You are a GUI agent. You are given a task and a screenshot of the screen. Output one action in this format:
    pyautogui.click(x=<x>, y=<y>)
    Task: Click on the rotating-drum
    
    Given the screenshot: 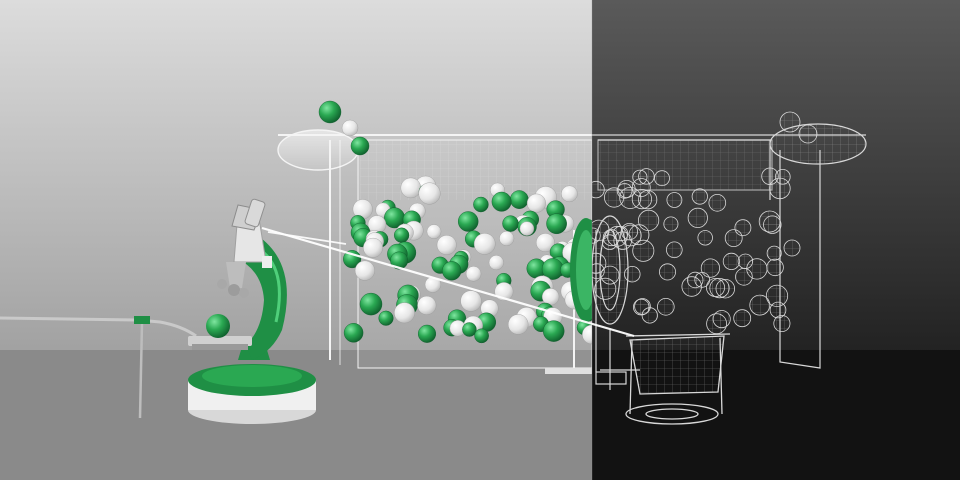 What is the action you would take?
    pyautogui.click(x=581, y=270)
    